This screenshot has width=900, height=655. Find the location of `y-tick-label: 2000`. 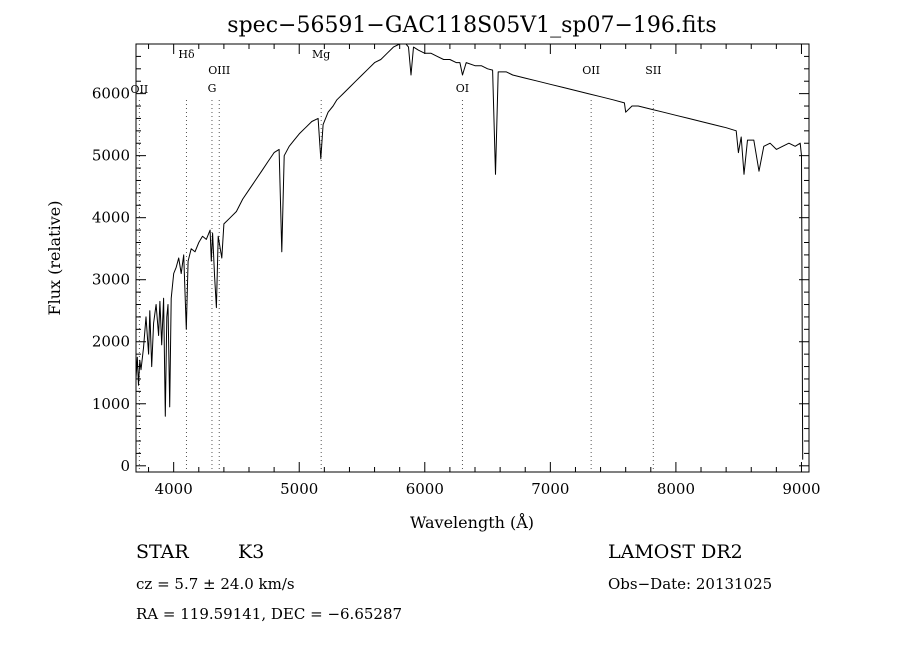

y-tick-label: 2000 is located at coordinates (111, 342).